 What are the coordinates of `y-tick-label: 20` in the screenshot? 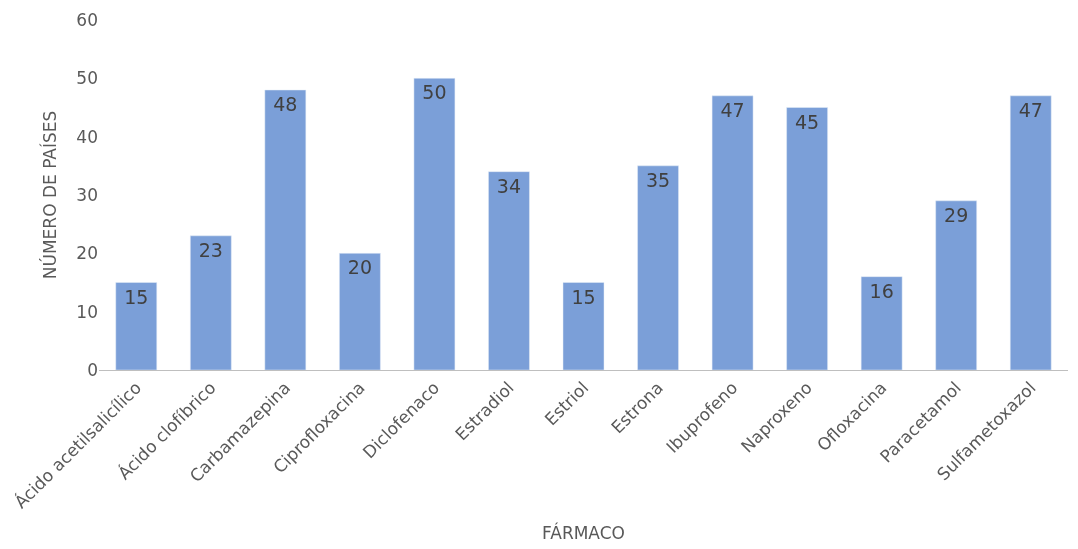 It's located at (87, 253).